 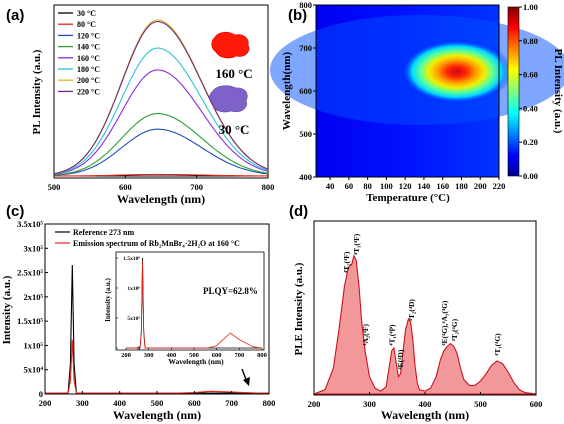 What do you see at coordinates (415, 184) in the screenshot?
I see `panel-b-xticks: 40 60 80 100 120 140 160 180 200 220` at bounding box center [415, 184].